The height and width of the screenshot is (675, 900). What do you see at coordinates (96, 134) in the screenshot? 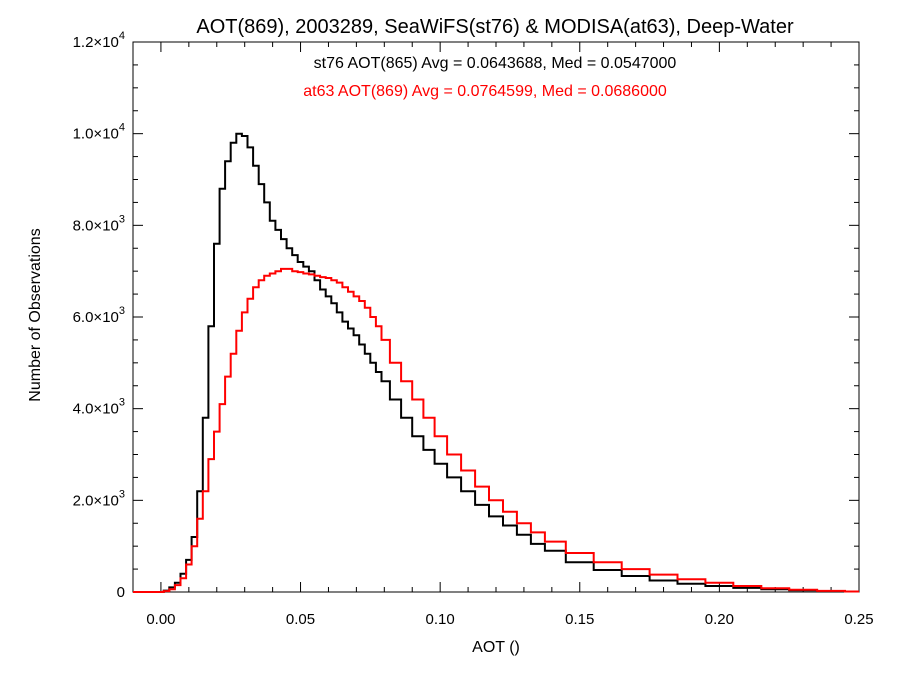
I see `y-tick-mantissa: 1.0×10` at bounding box center [96, 134].